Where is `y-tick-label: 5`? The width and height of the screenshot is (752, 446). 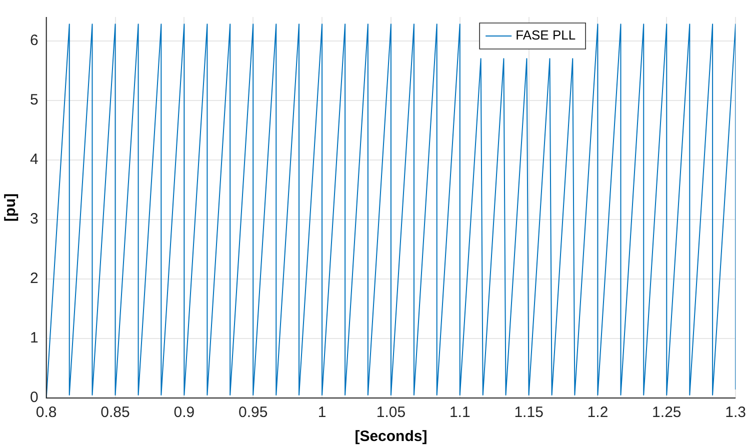 y-tick-label: 5 is located at coordinates (34, 99).